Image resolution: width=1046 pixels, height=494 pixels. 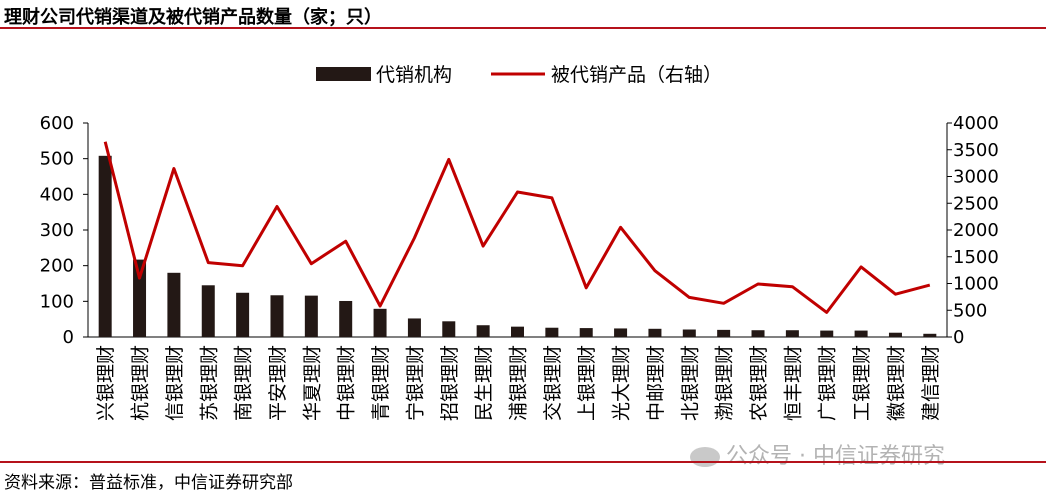 What do you see at coordinates (828, 383) in the screenshot?
I see `category-label: 广银理财` at bounding box center [828, 383].